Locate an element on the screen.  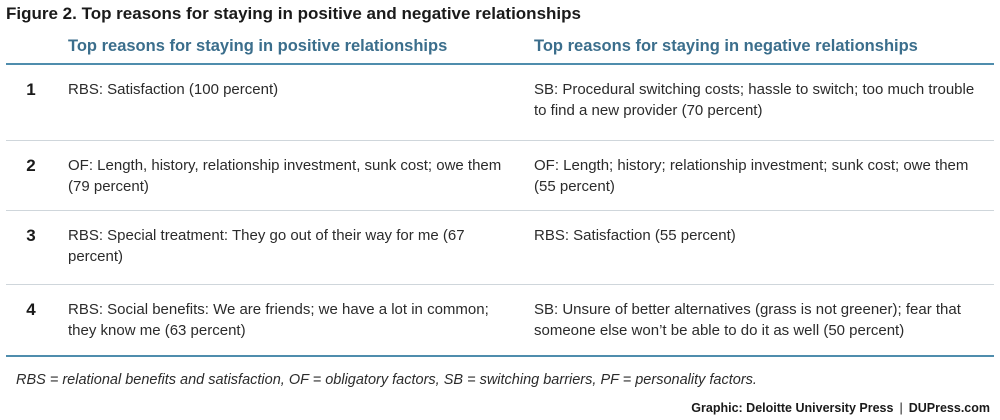
rank-number: 4 is located at coordinates (31, 309).